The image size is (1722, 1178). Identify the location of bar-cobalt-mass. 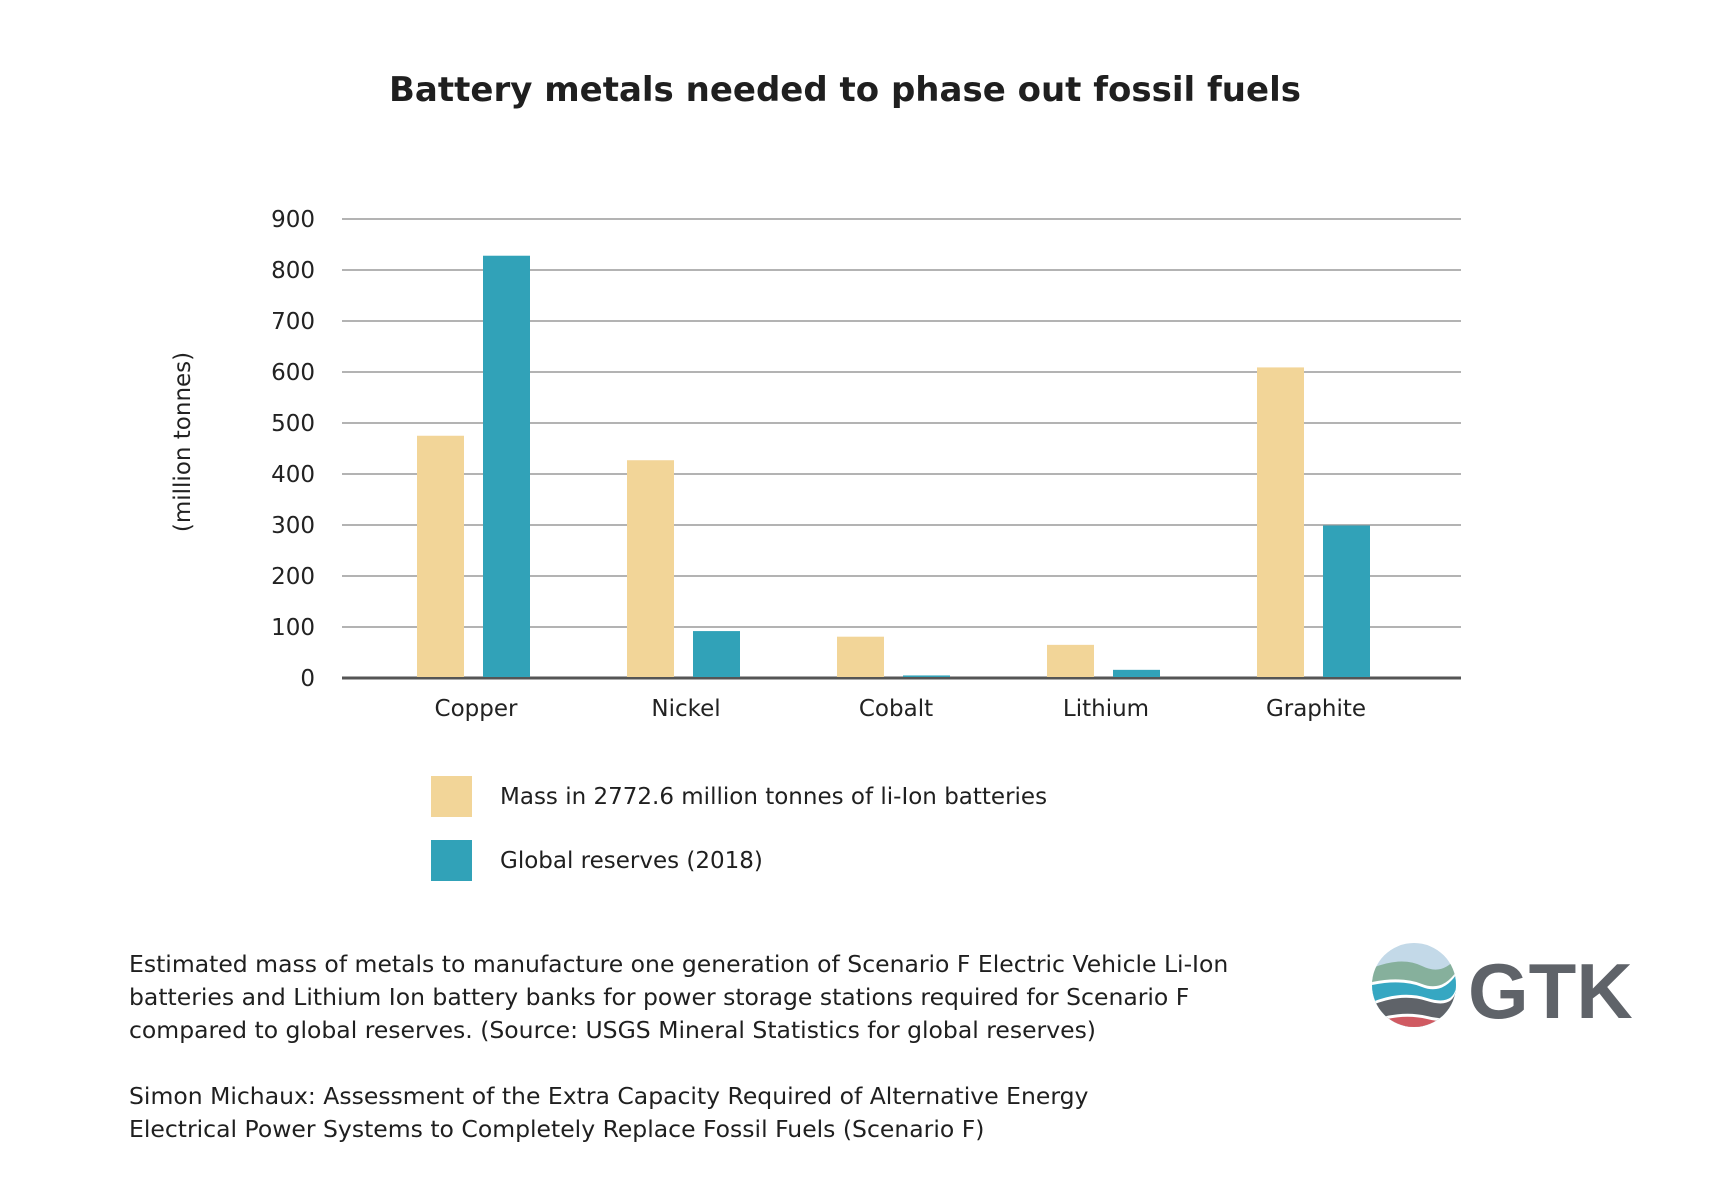
(860, 656).